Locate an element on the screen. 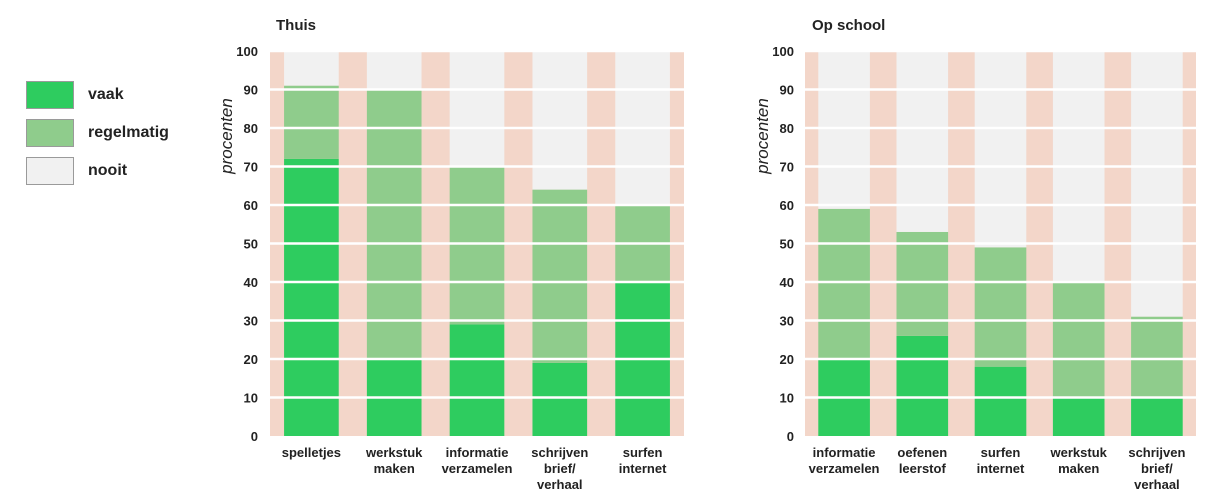  legend-item-nooit: nooit is located at coordinates (97, 171).